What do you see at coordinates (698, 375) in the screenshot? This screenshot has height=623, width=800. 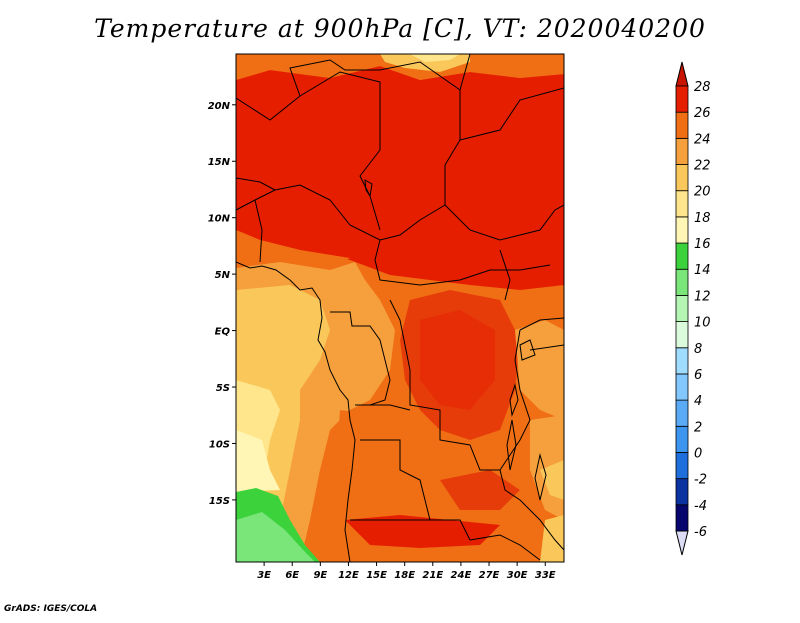 I see `colorbar-label: 6` at bounding box center [698, 375].